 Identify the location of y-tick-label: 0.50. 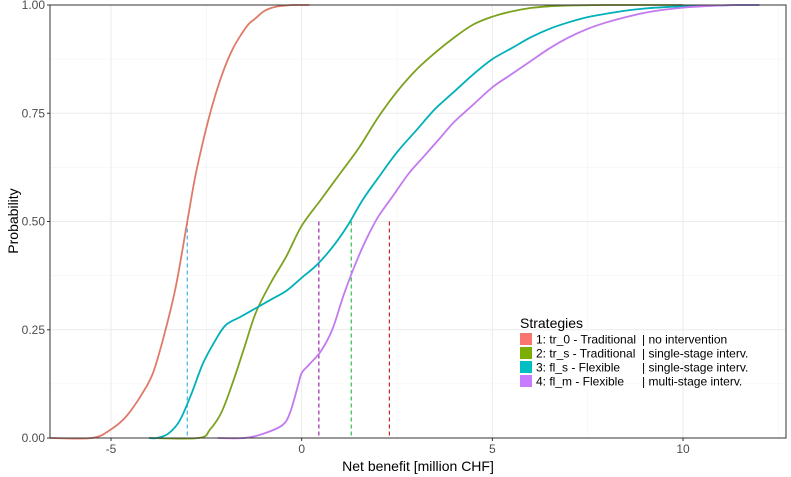
(34, 222).